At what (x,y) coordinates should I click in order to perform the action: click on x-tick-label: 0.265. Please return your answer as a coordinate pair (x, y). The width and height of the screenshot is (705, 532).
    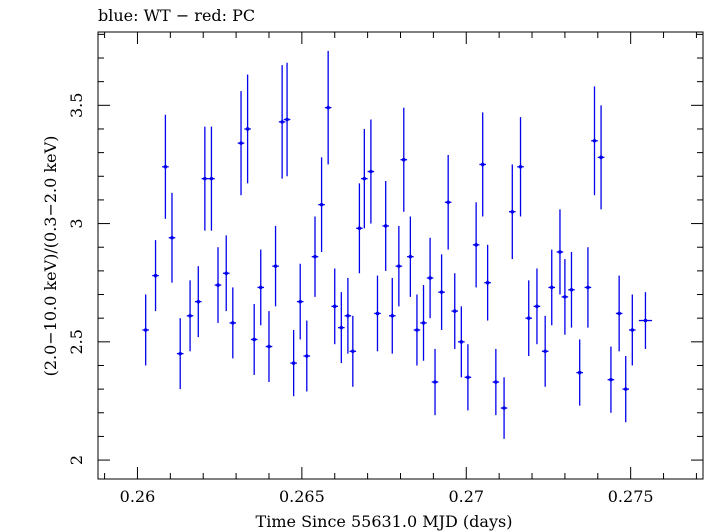
    Looking at the image, I should click on (302, 496).